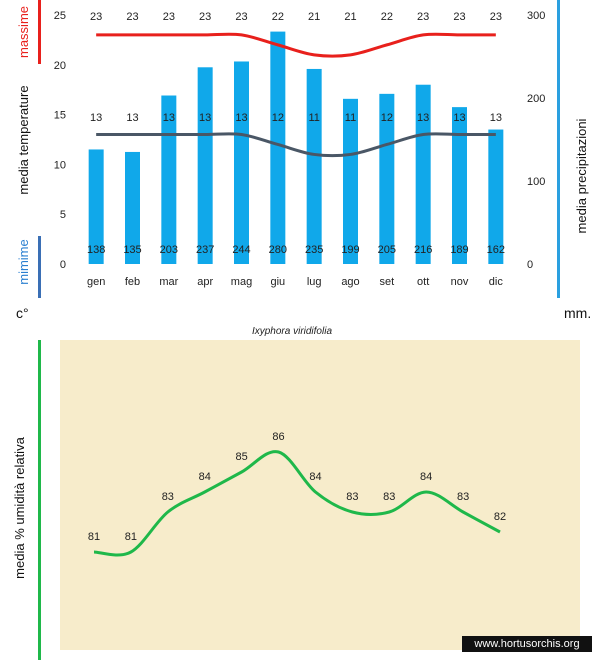 The height and width of the screenshot is (665, 600). I want to click on humidity-axis-label: media % umidità relativa, so click(19, 507).